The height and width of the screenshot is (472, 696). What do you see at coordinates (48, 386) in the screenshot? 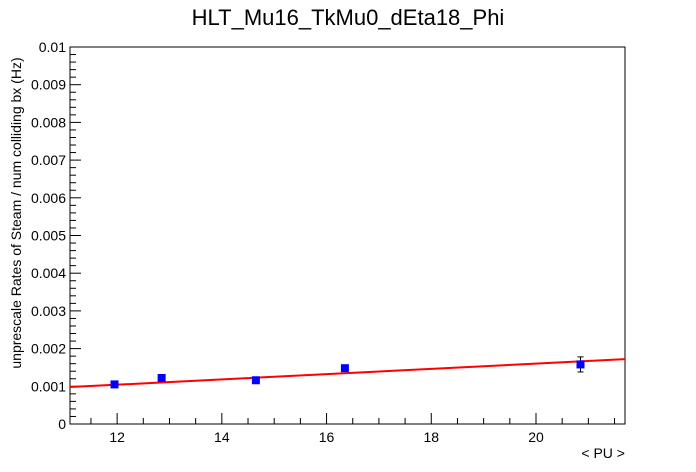
I see `y-tick-label: 0.001` at bounding box center [48, 386].